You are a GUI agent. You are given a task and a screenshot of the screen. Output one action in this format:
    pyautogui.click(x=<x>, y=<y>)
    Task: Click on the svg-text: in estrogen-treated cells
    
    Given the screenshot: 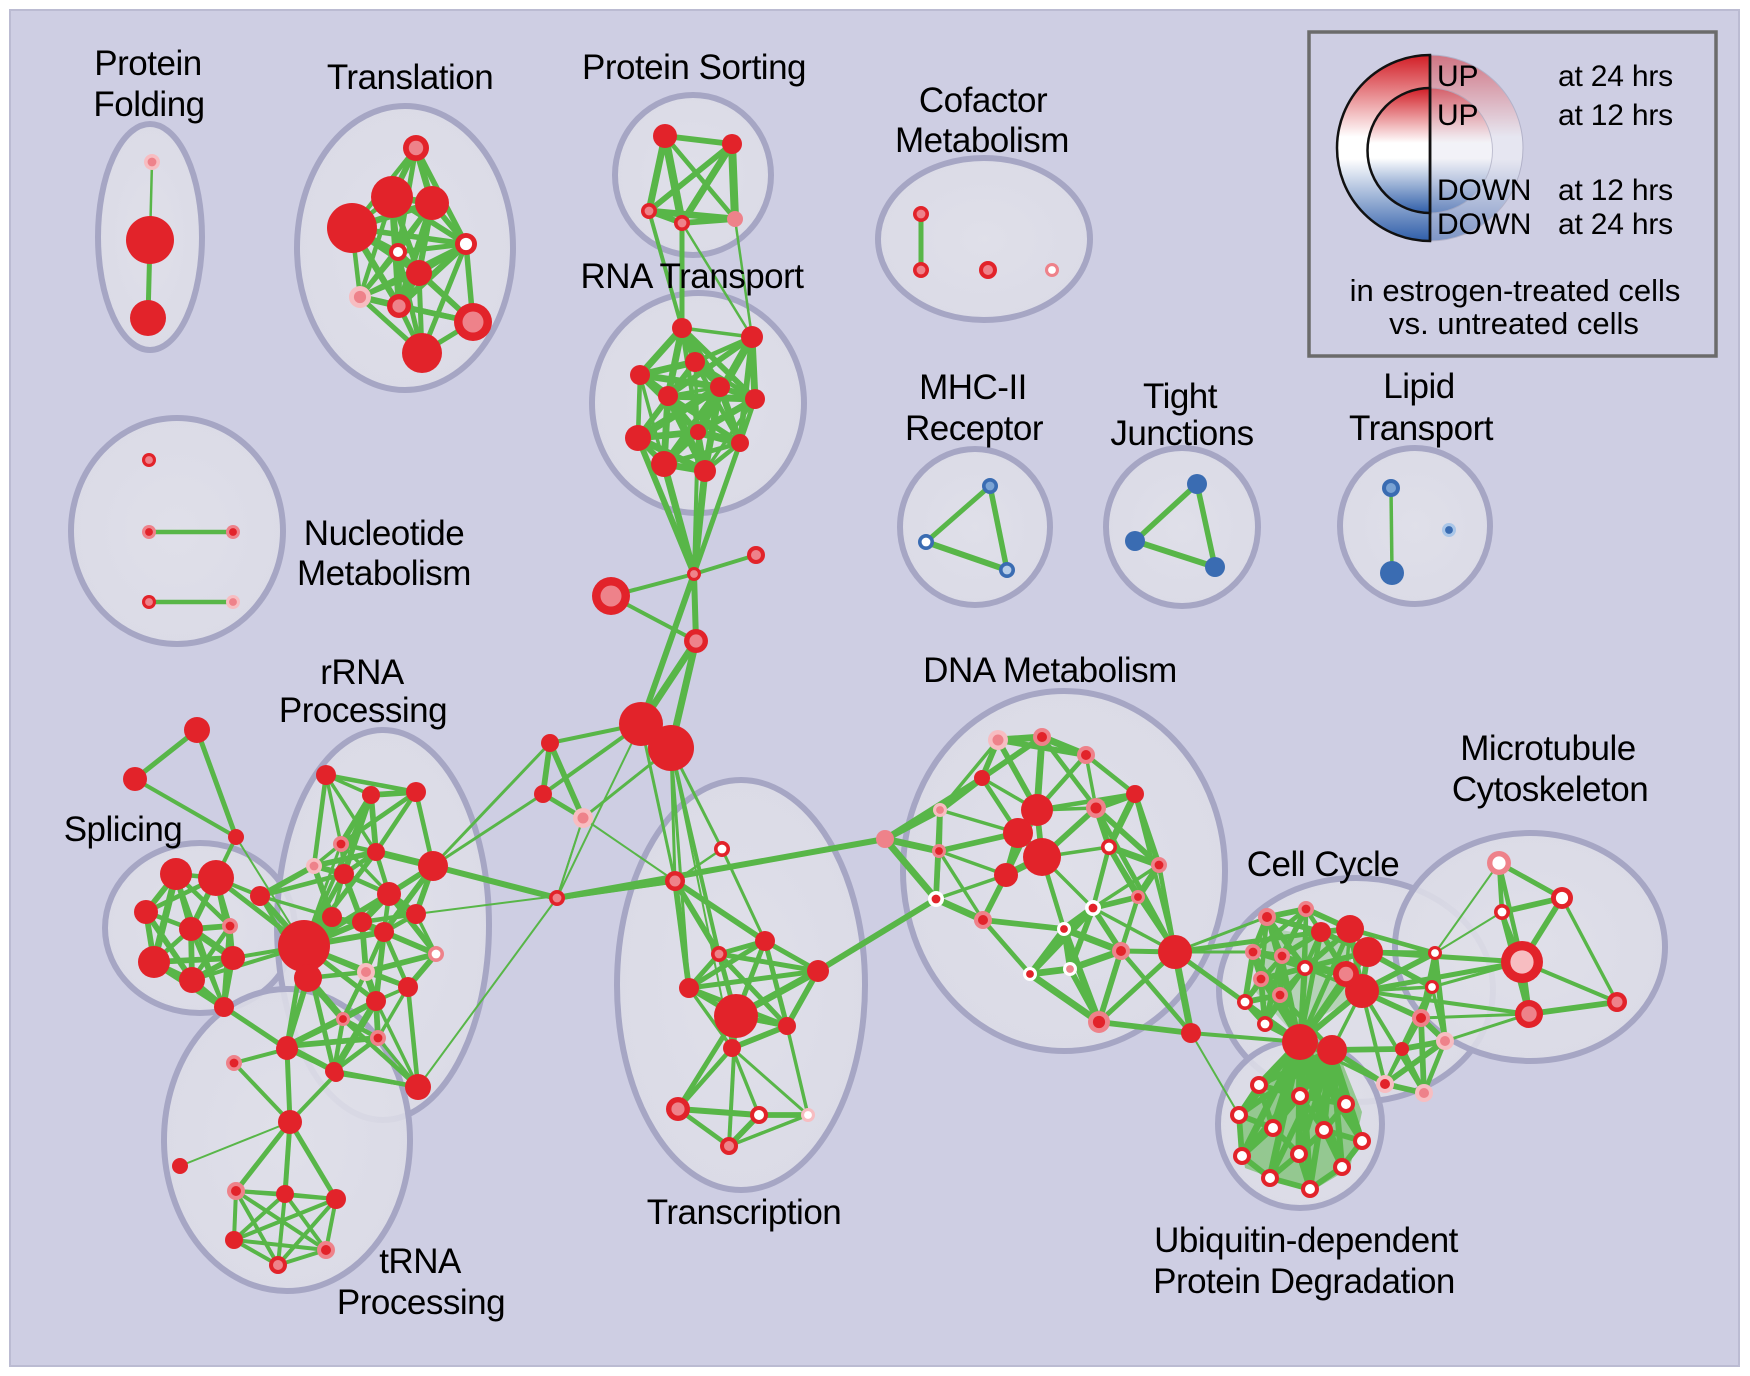 What is the action you would take?
    pyautogui.click(x=1515, y=290)
    